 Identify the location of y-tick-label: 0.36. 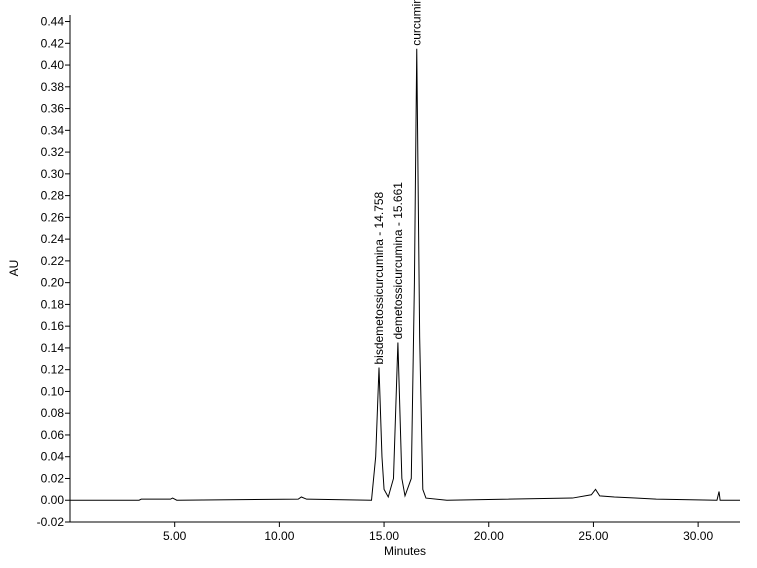
(53, 109).